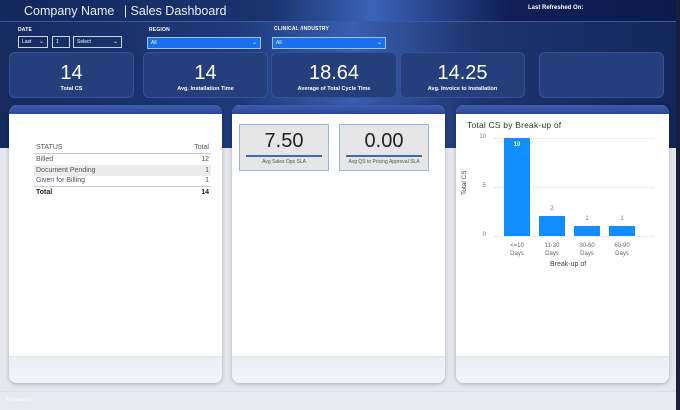  Describe the element at coordinates (45, 159) in the screenshot. I see `status-cell: Billed` at that location.